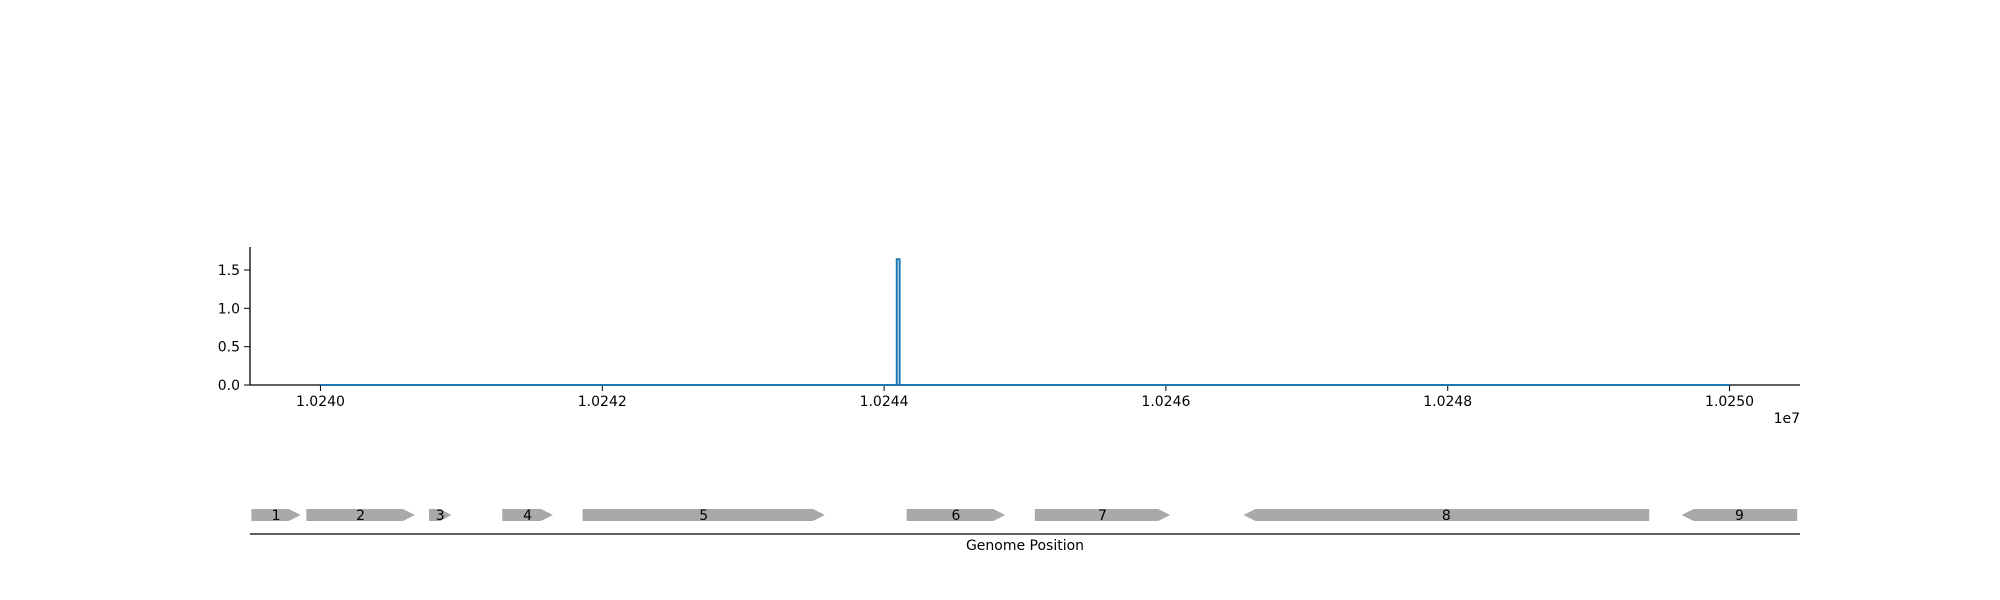 The height and width of the screenshot is (600, 2000). What do you see at coordinates (234, 328) in the screenshot?
I see `y-ticks: 0.0 0.5 1.0 1.5` at bounding box center [234, 328].